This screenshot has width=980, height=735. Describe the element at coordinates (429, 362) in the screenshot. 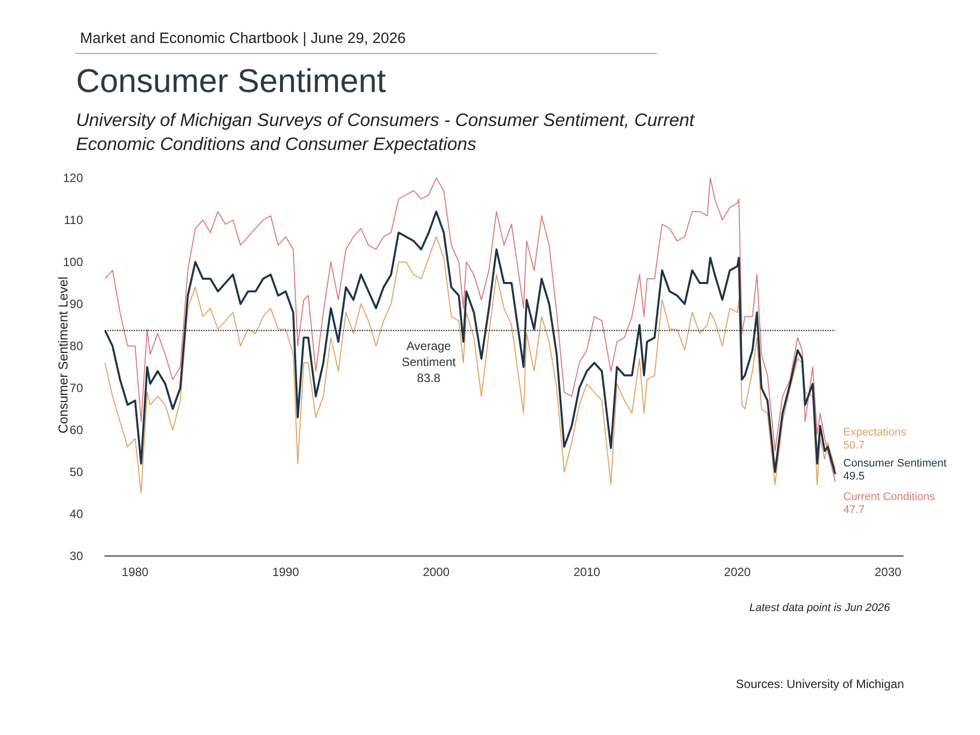

I see `ref-line-label: Average Sentiment 83.8` at that location.